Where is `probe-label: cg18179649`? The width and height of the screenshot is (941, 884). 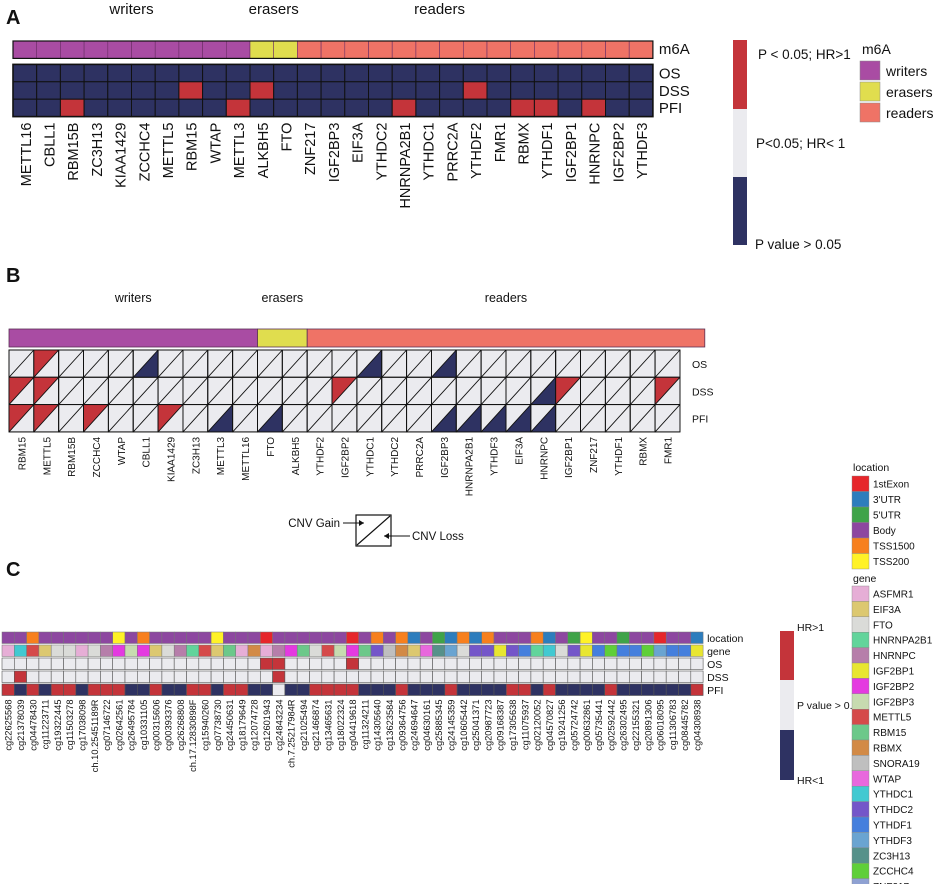 probe-label: cg18179649 is located at coordinates (242, 725).